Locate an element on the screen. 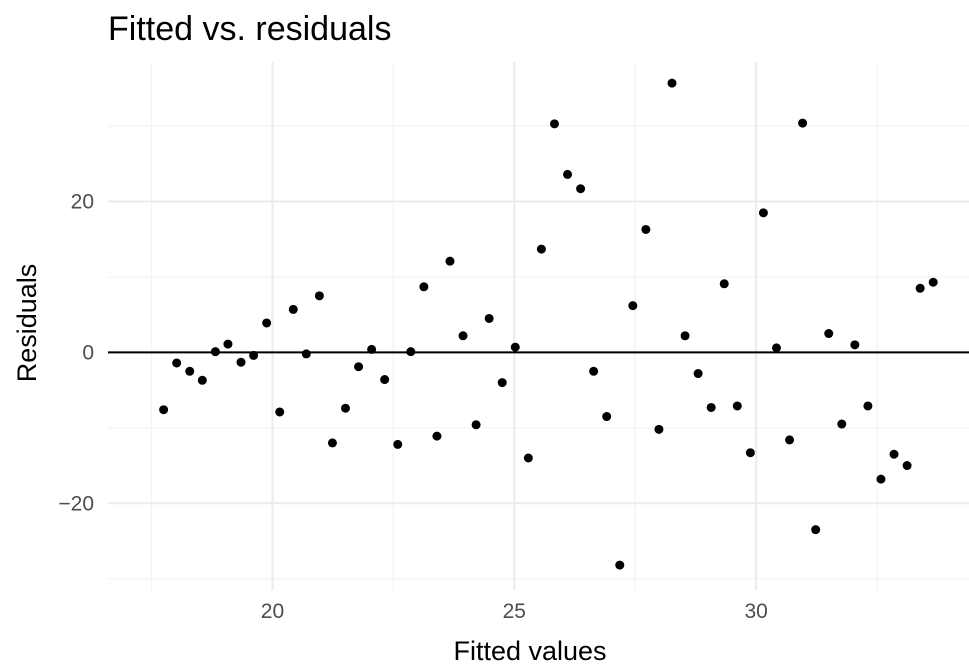 This screenshot has width=969, height=668. x-tick-label: 25 is located at coordinates (514, 611).